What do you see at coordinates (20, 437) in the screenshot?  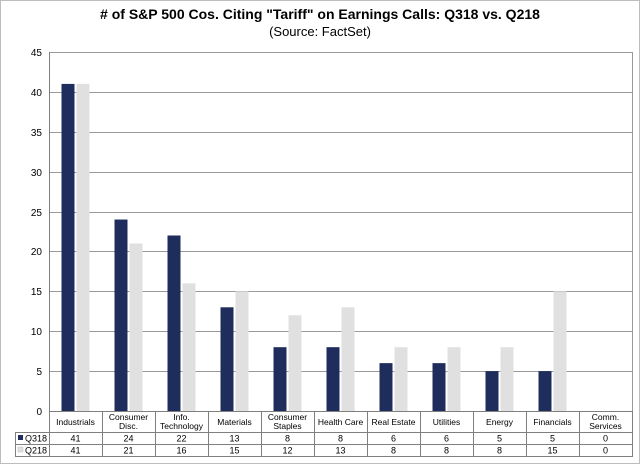 I see `legend-key-q318` at bounding box center [20, 437].